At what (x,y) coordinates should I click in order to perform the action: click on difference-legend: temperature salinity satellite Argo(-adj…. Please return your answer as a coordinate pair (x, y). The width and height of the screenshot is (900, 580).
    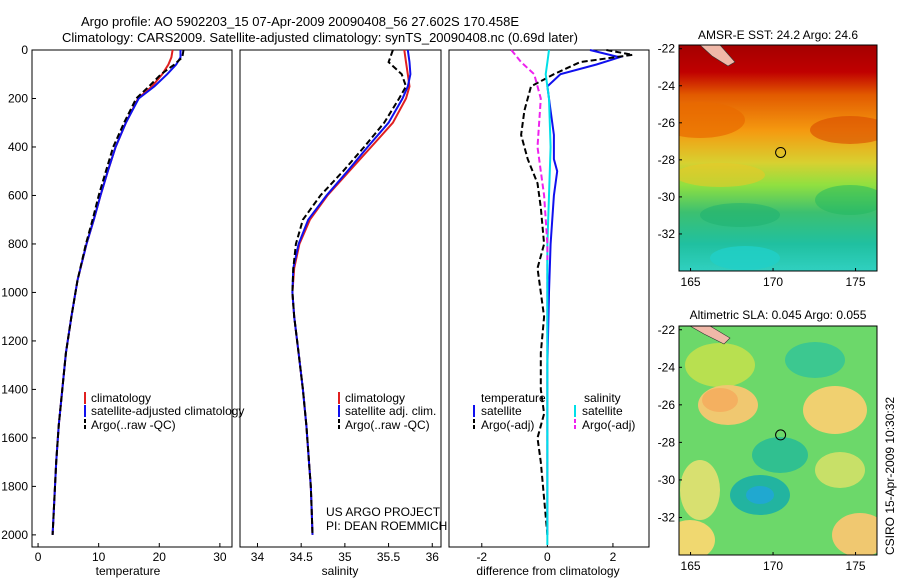
    Looking at the image, I should click on (554, 411).